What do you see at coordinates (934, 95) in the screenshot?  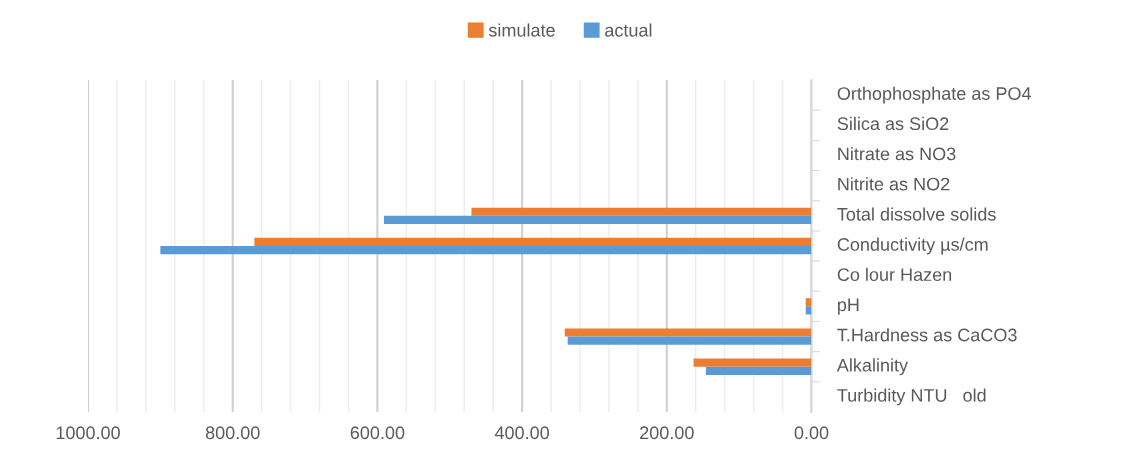 I see `y-tick-label: Orthophosphate as PO4` at bounding box center [934, 95].